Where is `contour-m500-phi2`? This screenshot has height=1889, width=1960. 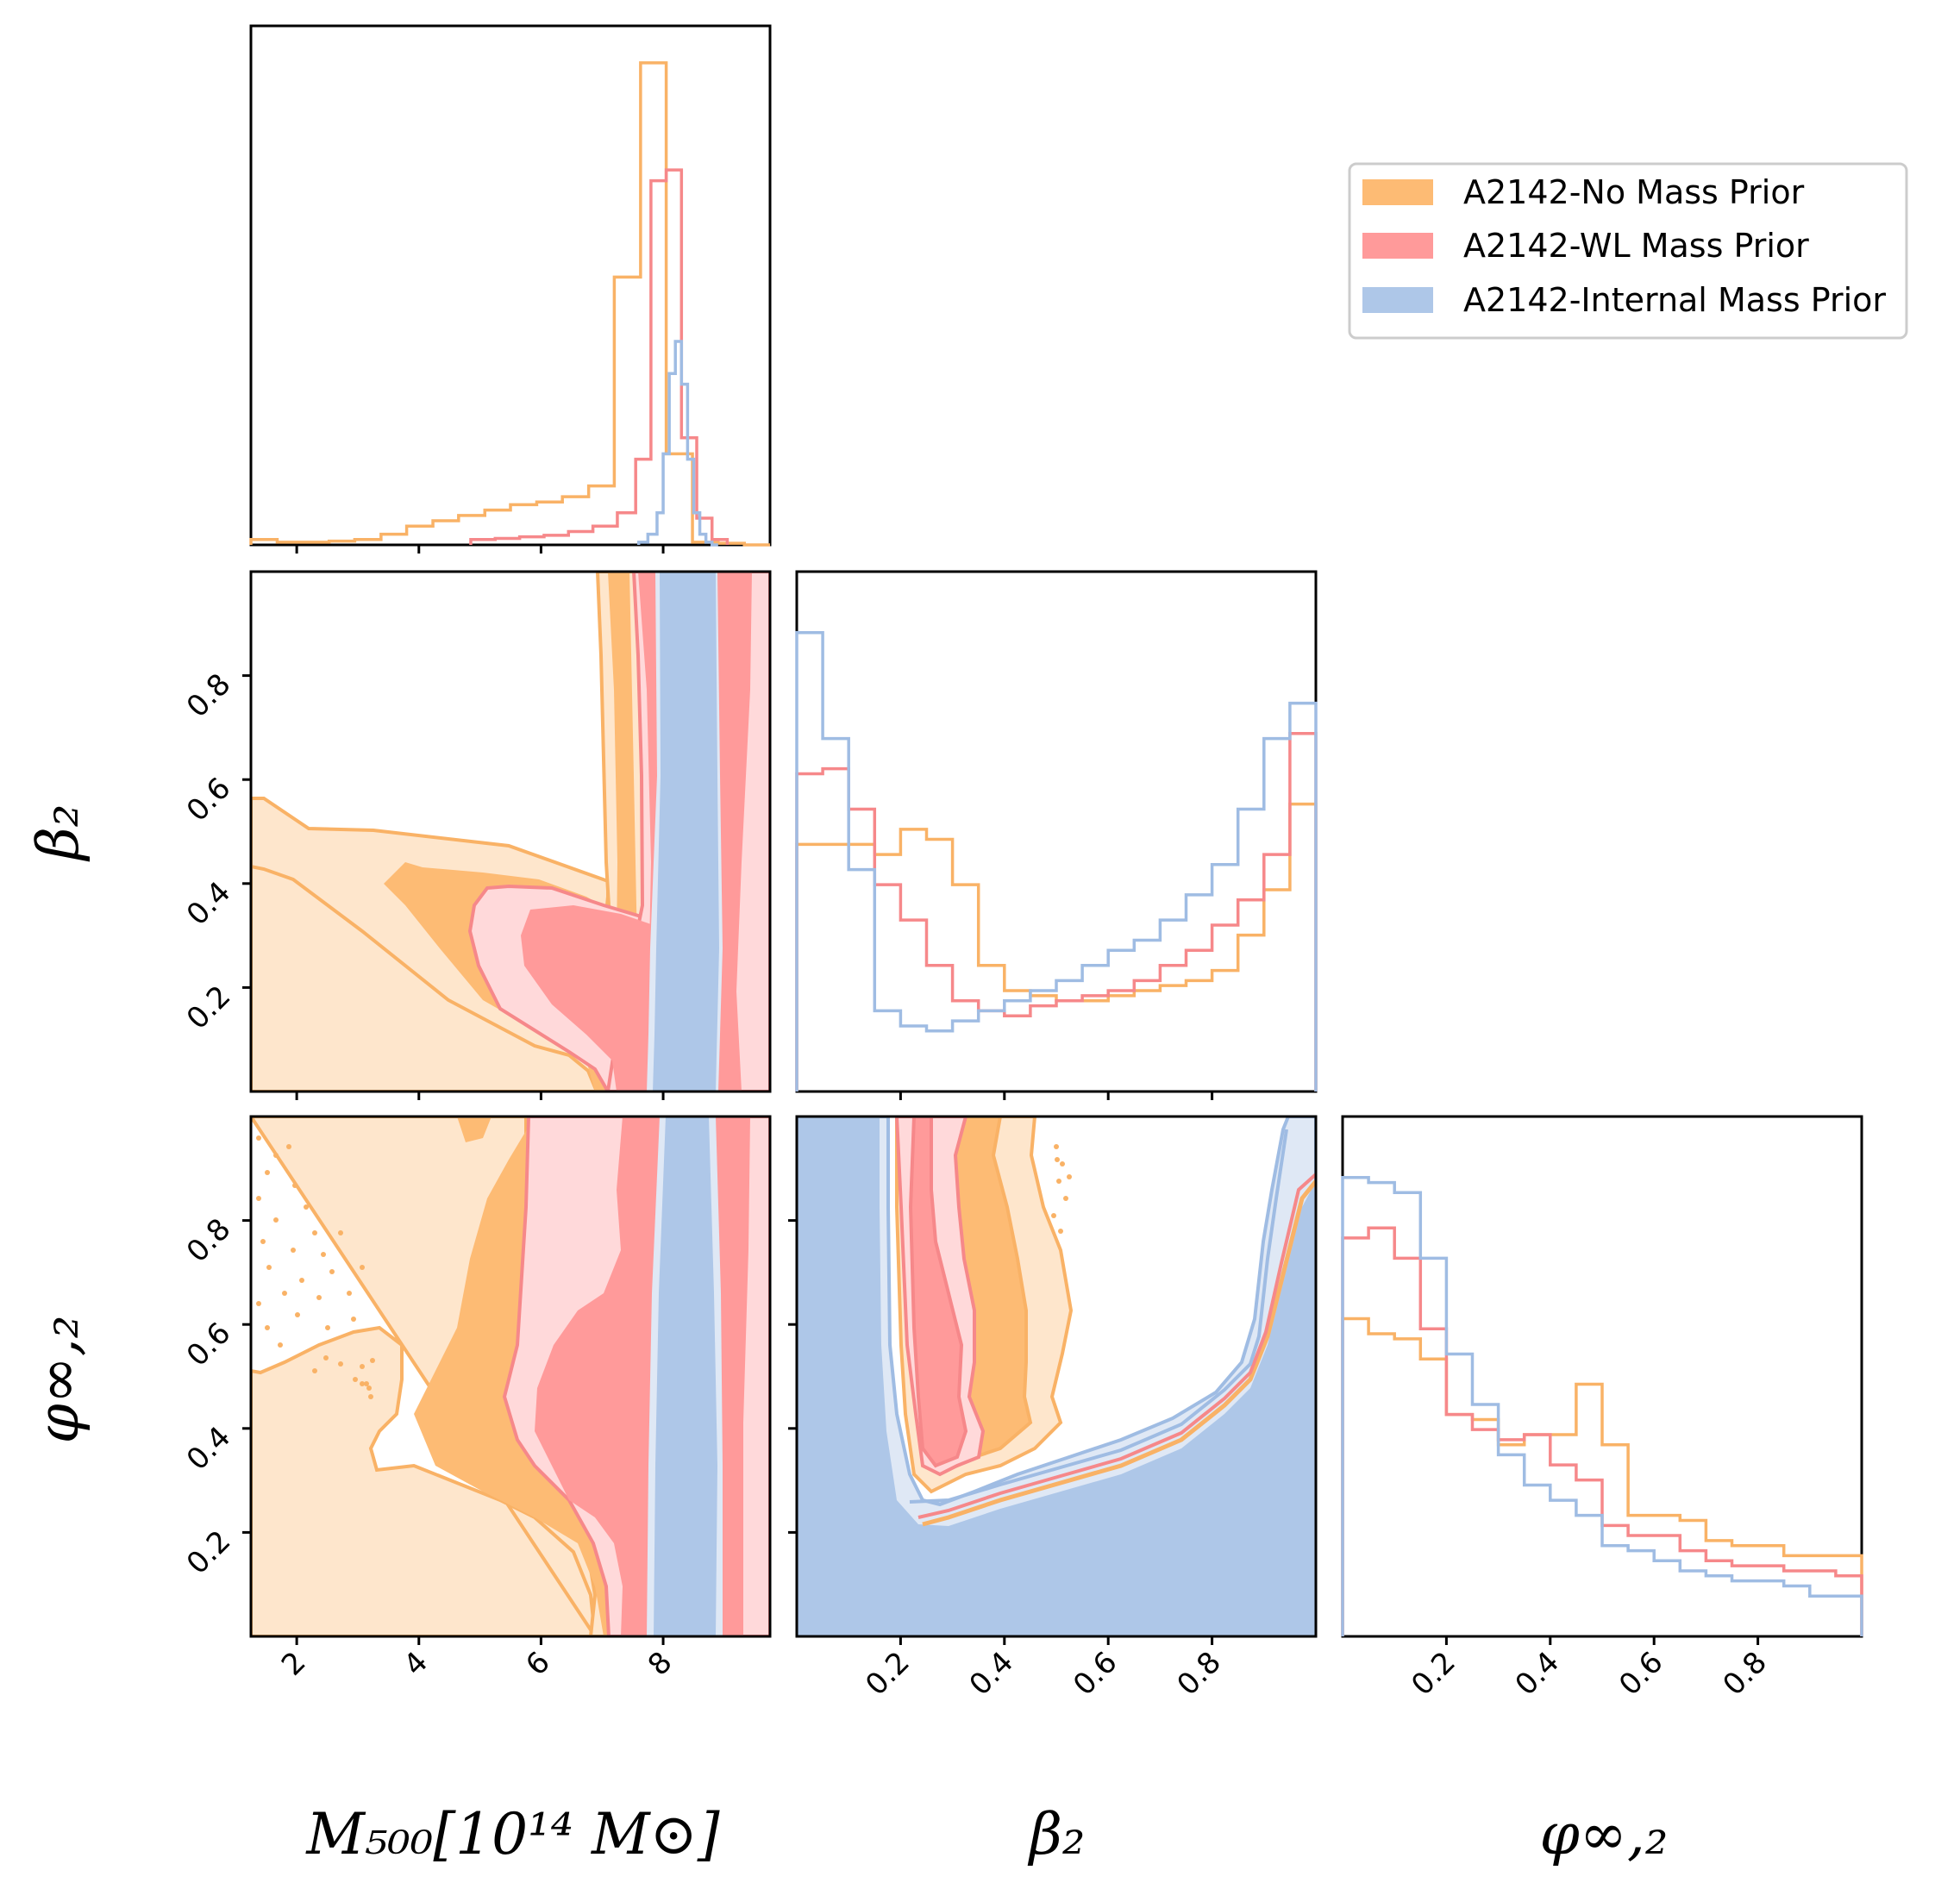 contour-m500-phi2 is located at coordinates (510, 1376).